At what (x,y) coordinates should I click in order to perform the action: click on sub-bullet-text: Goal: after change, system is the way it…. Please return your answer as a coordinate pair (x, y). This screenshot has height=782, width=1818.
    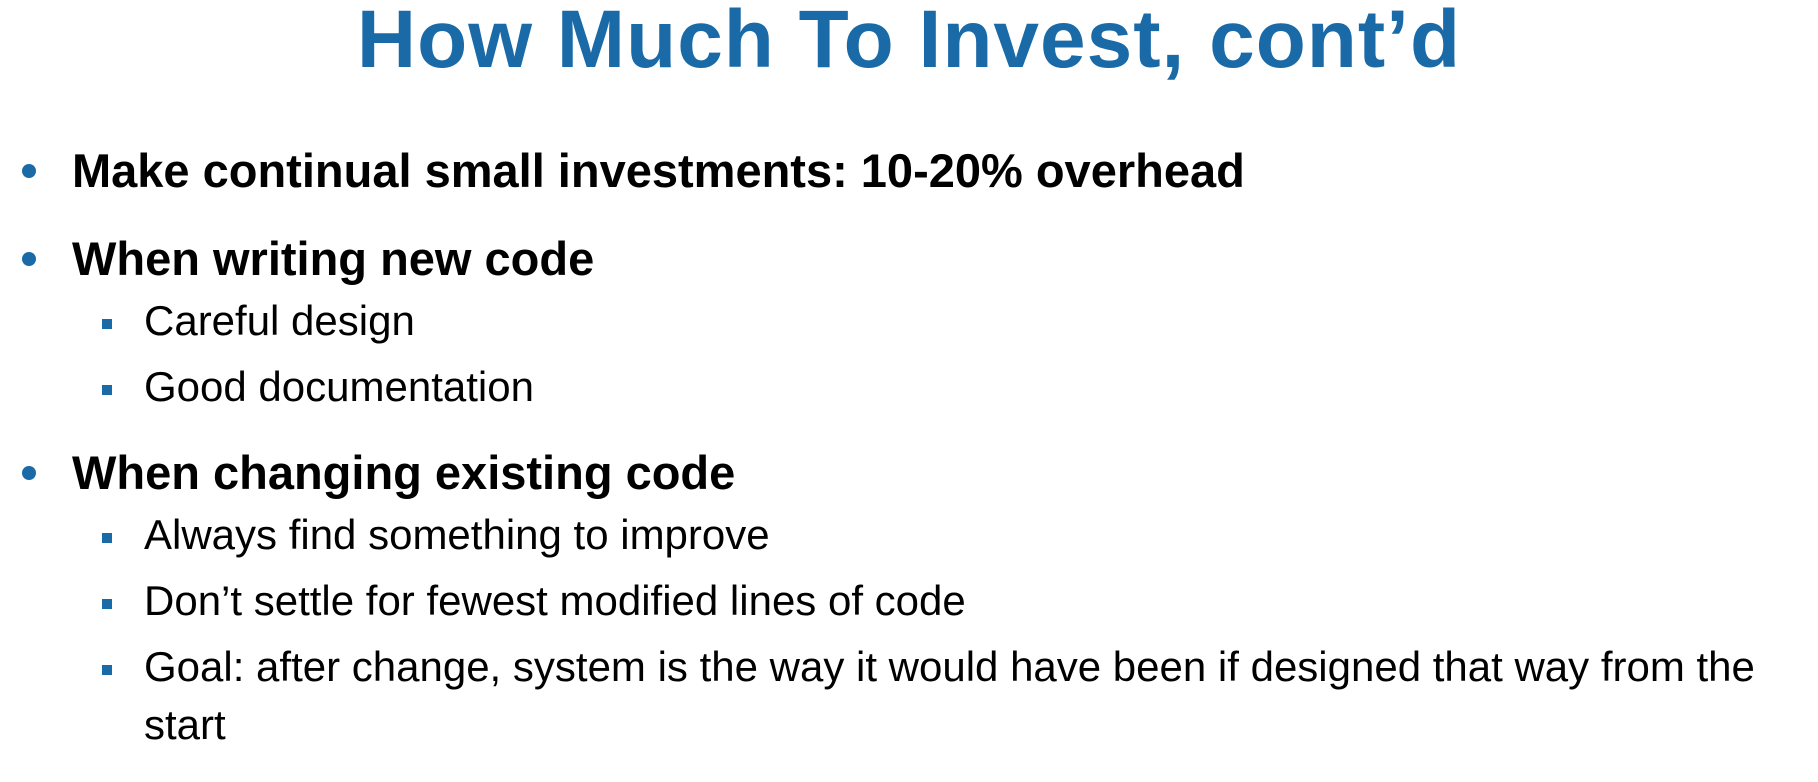
    Looking at the image, I should click on (949, 695).